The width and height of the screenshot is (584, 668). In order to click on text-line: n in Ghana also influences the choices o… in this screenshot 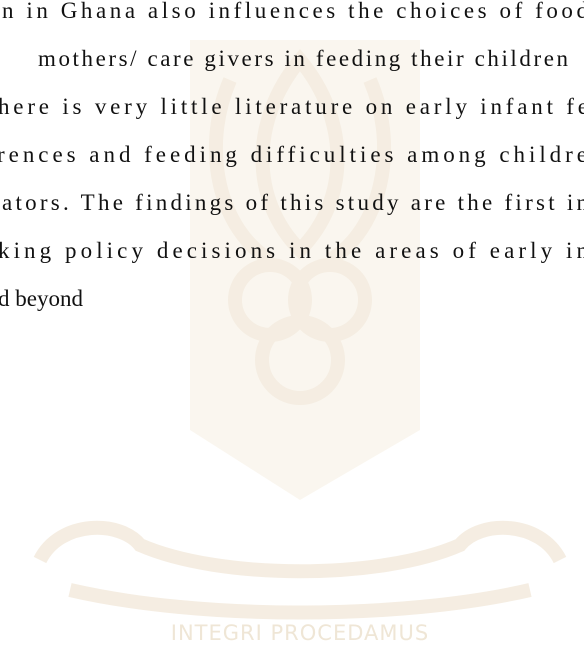, I will do `click(293, 11)`.